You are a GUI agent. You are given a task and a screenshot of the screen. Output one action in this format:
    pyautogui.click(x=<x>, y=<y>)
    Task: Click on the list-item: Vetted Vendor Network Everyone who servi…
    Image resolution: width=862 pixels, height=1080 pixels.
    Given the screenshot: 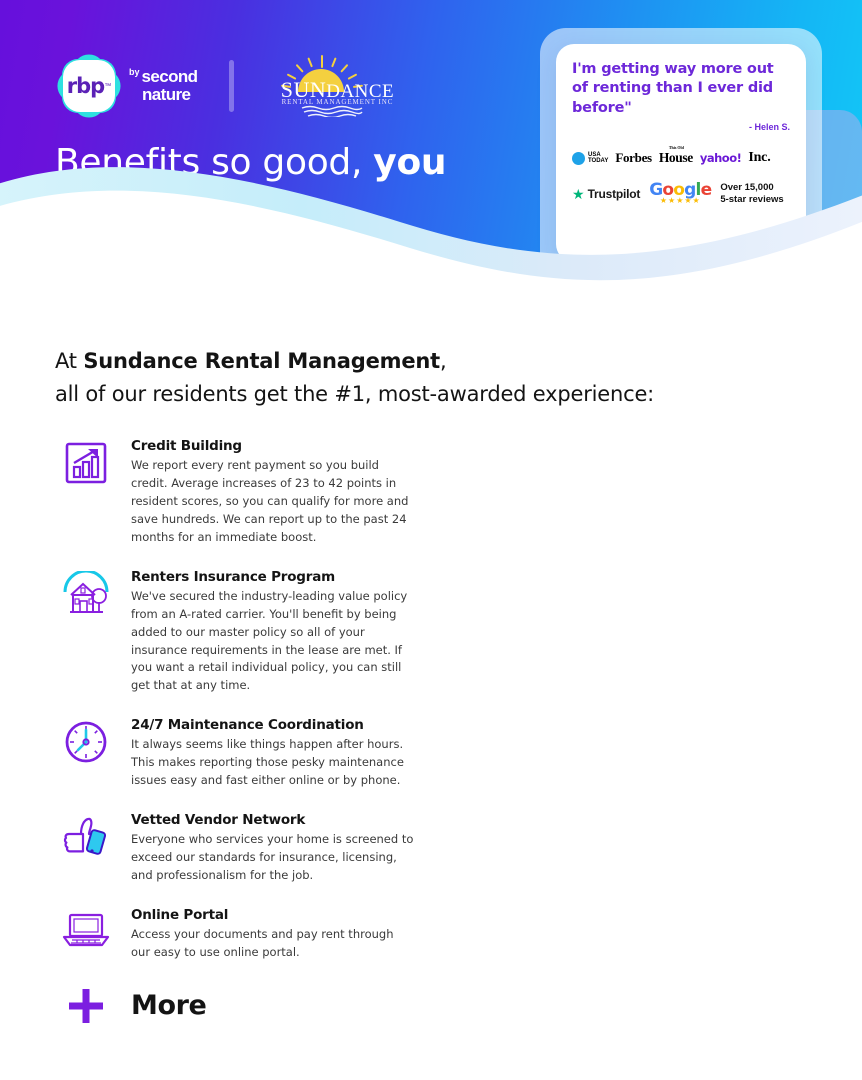 What is the action you would take?
    pyautogui.click(x=235, y=848)
    